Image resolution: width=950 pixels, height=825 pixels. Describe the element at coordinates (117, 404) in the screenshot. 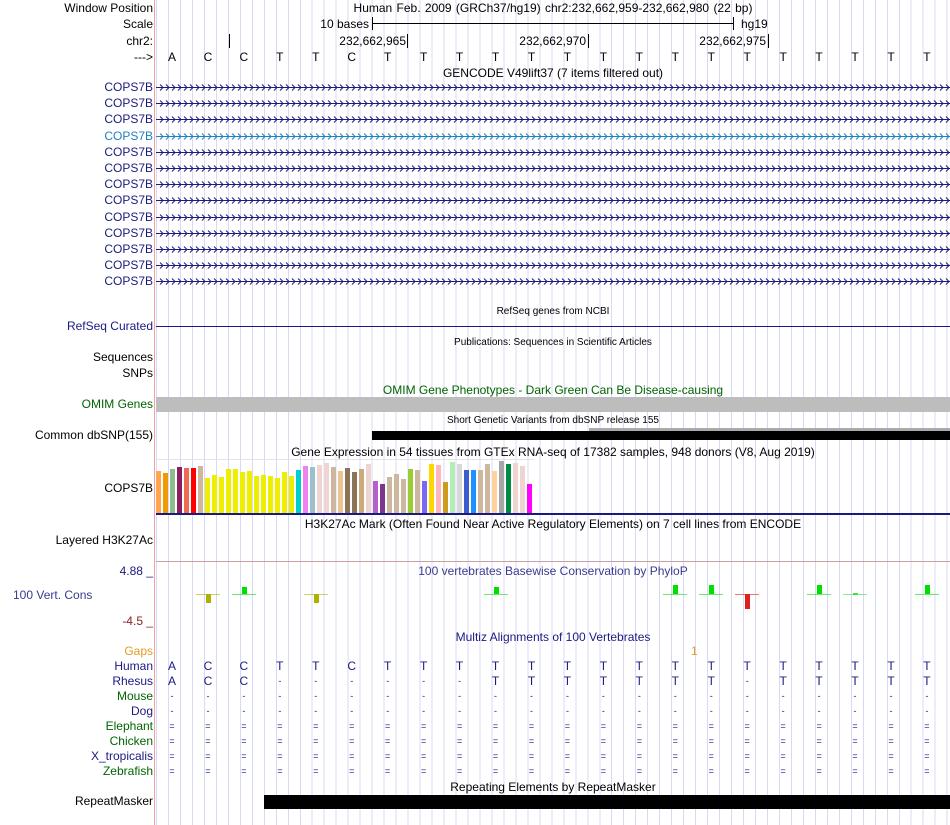

I see `omim-track-label: OMIM Genes` at that location.